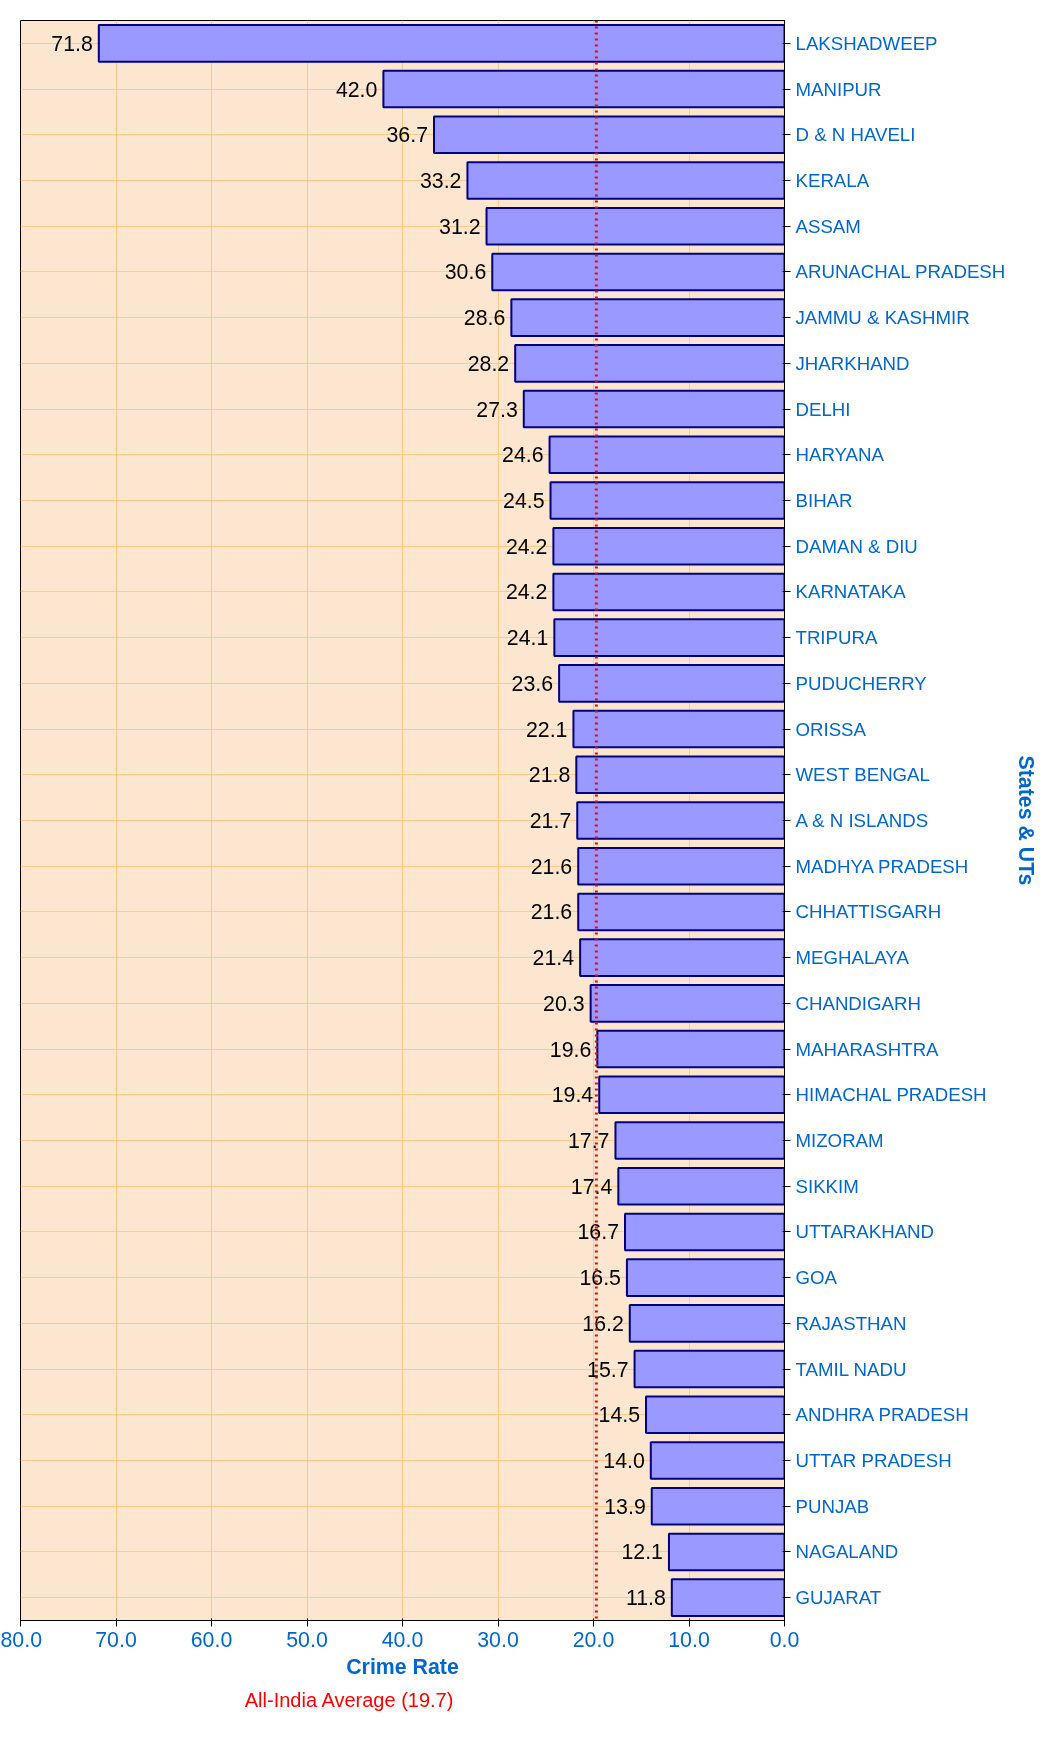  What do you see at coordinates (608, 1369) in the screenshot?
I see `data-label: 15.7` at bounding box center [608, 1369].